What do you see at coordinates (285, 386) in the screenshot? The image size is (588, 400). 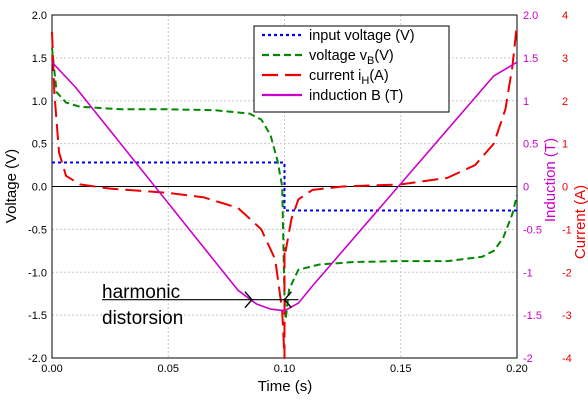 I see `x-axis-label: Time (s)` at bounding box center [285, 386].